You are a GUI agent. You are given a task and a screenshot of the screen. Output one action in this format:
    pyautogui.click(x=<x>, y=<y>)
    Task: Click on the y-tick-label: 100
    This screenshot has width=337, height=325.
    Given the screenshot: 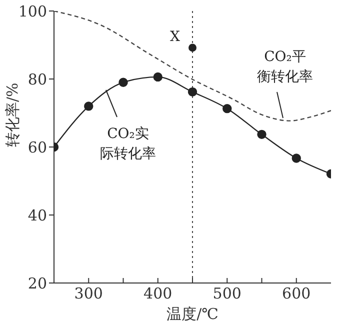 What is the action you would take?
    pyautogui.click(x=32, y=11)
    